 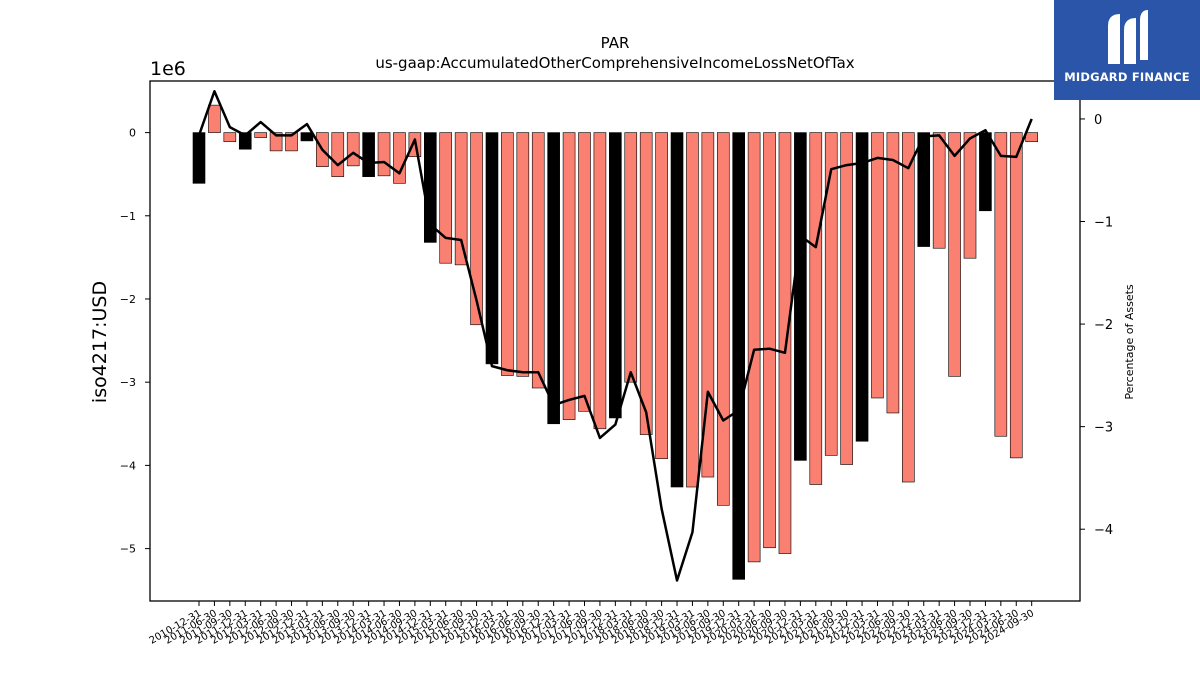 I want to click on brand-logo: MIDGARD FINANCE, so click(x=1127, y=50).